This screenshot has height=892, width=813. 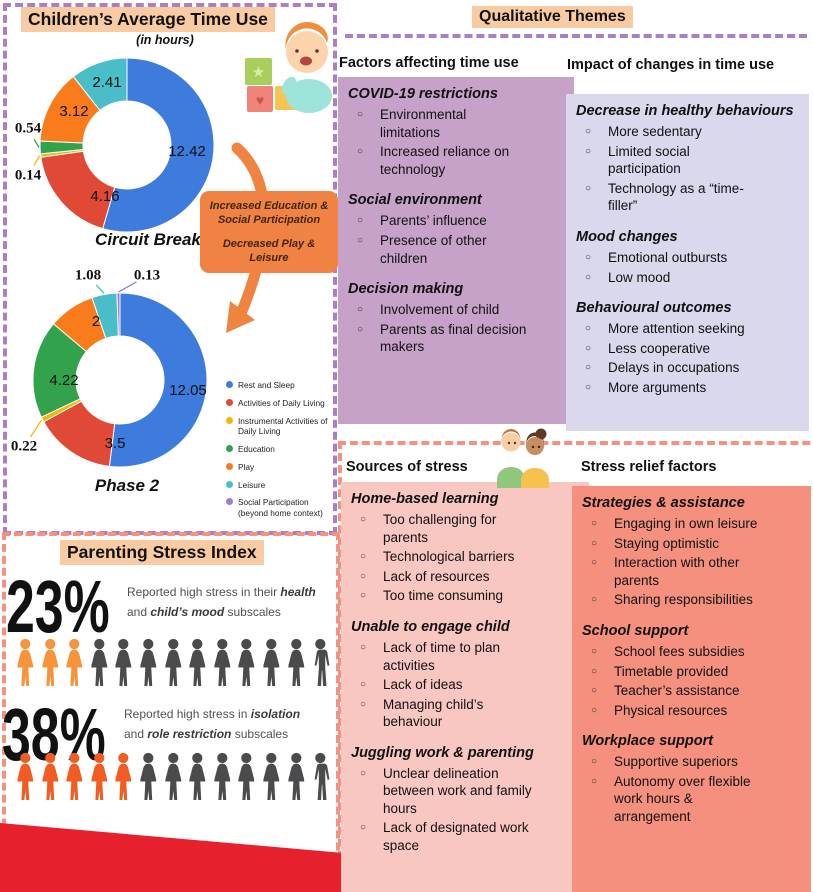 I want to click on phase-2-chart-label: Phase 2, so click(x=127, y=485).